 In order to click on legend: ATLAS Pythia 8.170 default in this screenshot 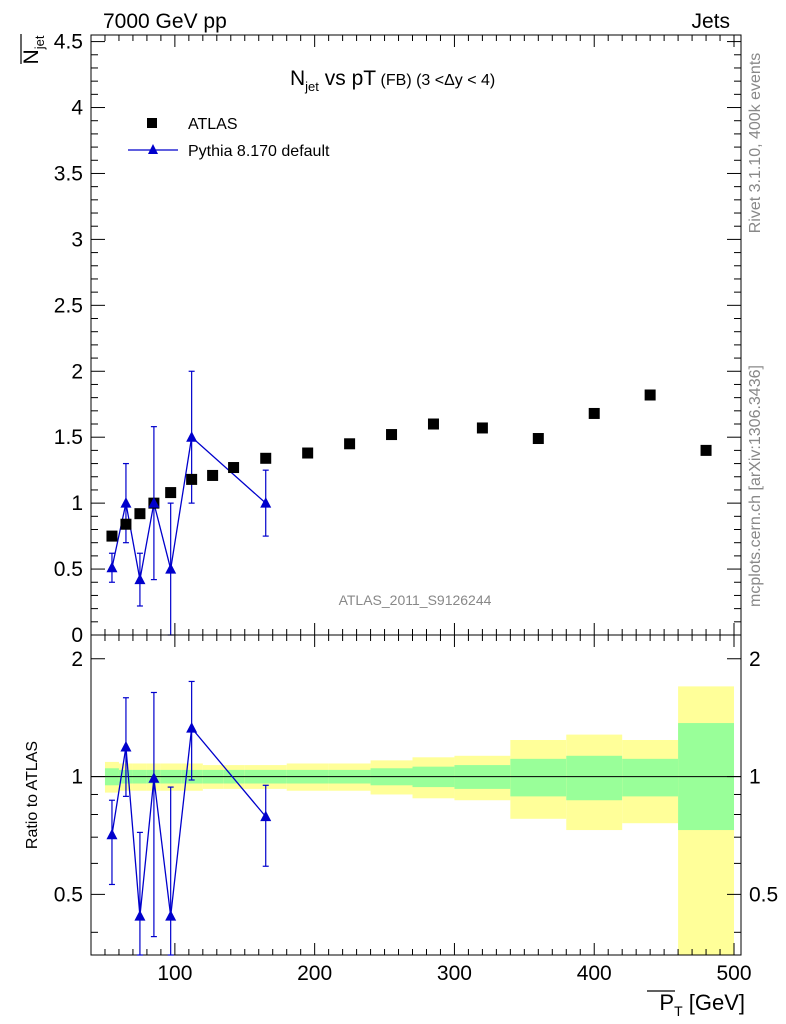, I will do `click(229, 138)`.